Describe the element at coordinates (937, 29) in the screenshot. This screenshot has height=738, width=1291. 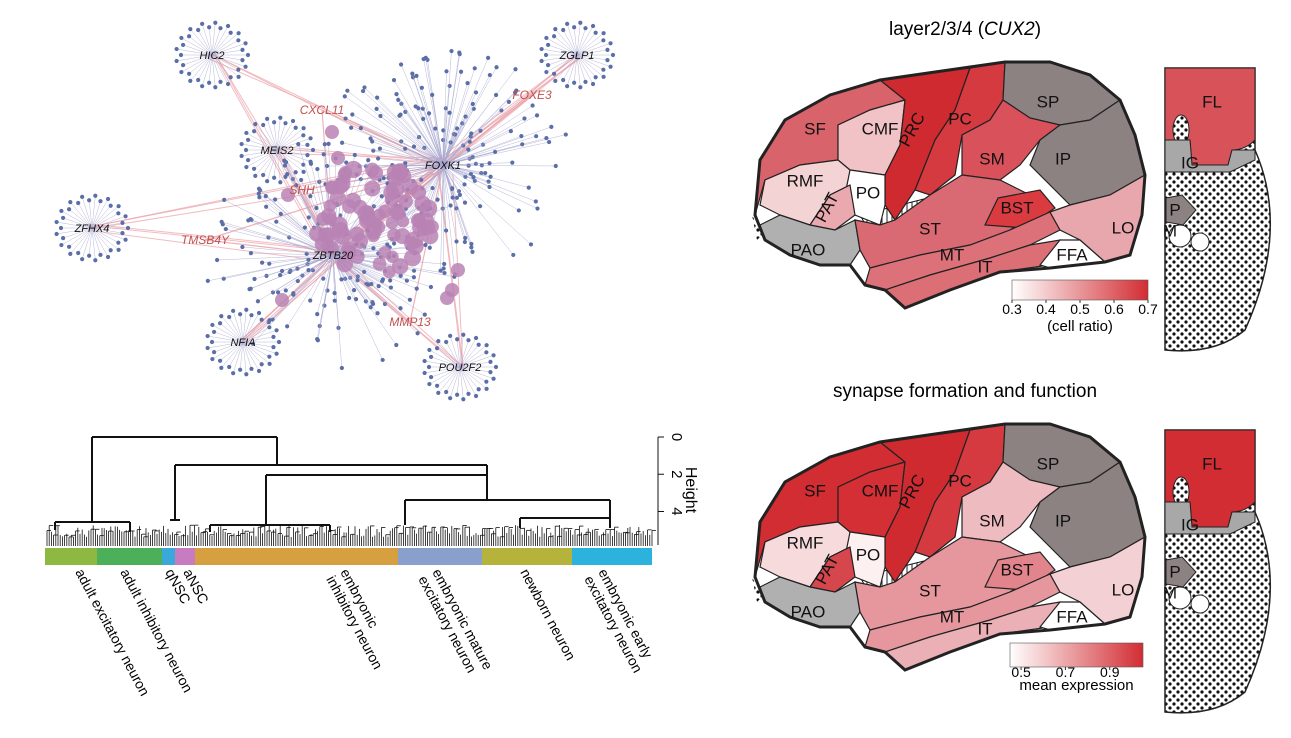
I see `map-title-part: layer2/3/4 (` at that location.